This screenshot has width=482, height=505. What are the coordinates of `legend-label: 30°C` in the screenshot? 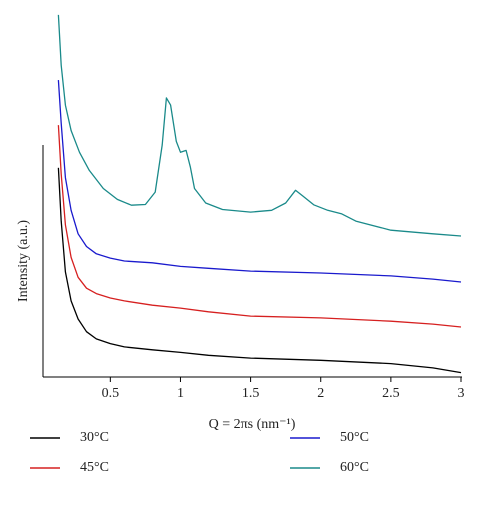 It's located at (94, 437).